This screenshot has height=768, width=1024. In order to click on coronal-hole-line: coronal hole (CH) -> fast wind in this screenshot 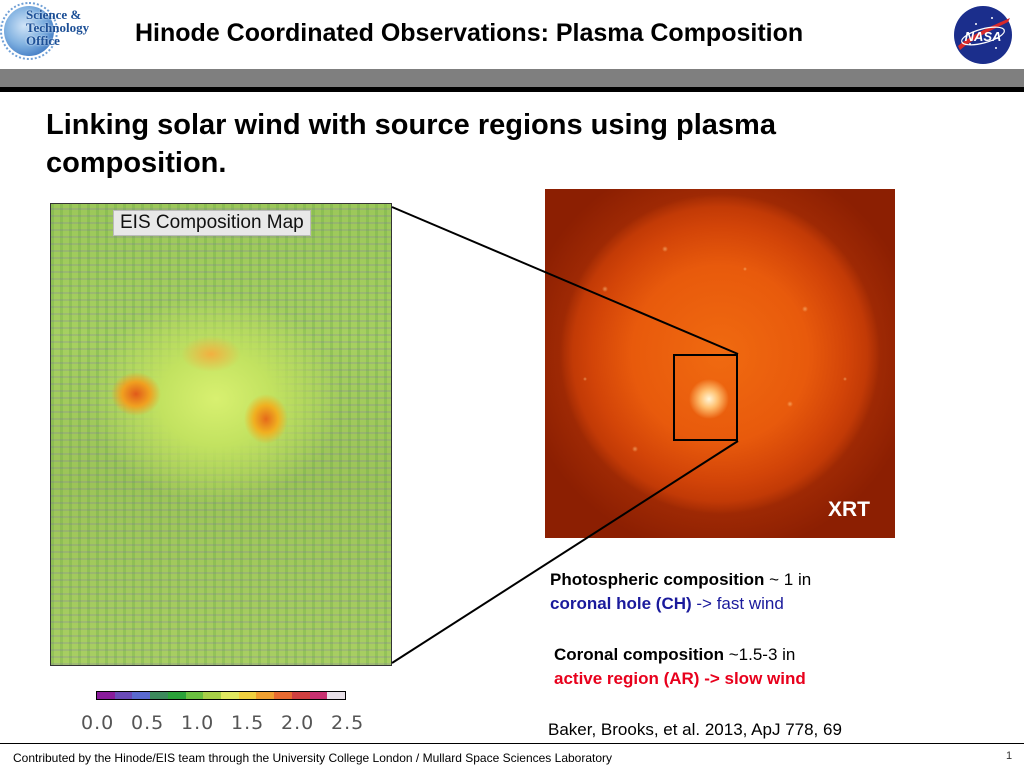, I will do `click(680, 604)`.